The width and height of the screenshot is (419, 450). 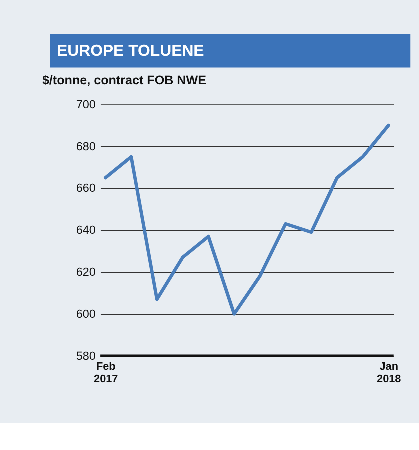 I want to click on chart-subtitle: $/tonne, contract FOB NWE, so click(x=124, y=81).